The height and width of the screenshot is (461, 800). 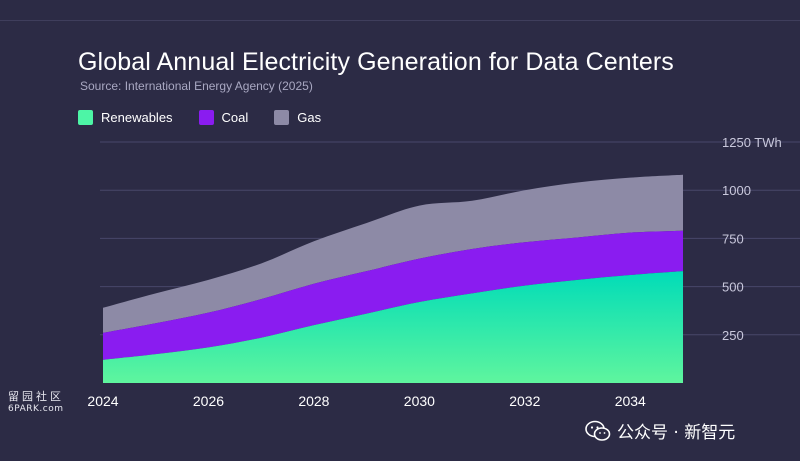 What do you see at coordinates (419, 401) in the screenshot?
I see `x-tick-label: 2030` at bounding box center [419, 401].